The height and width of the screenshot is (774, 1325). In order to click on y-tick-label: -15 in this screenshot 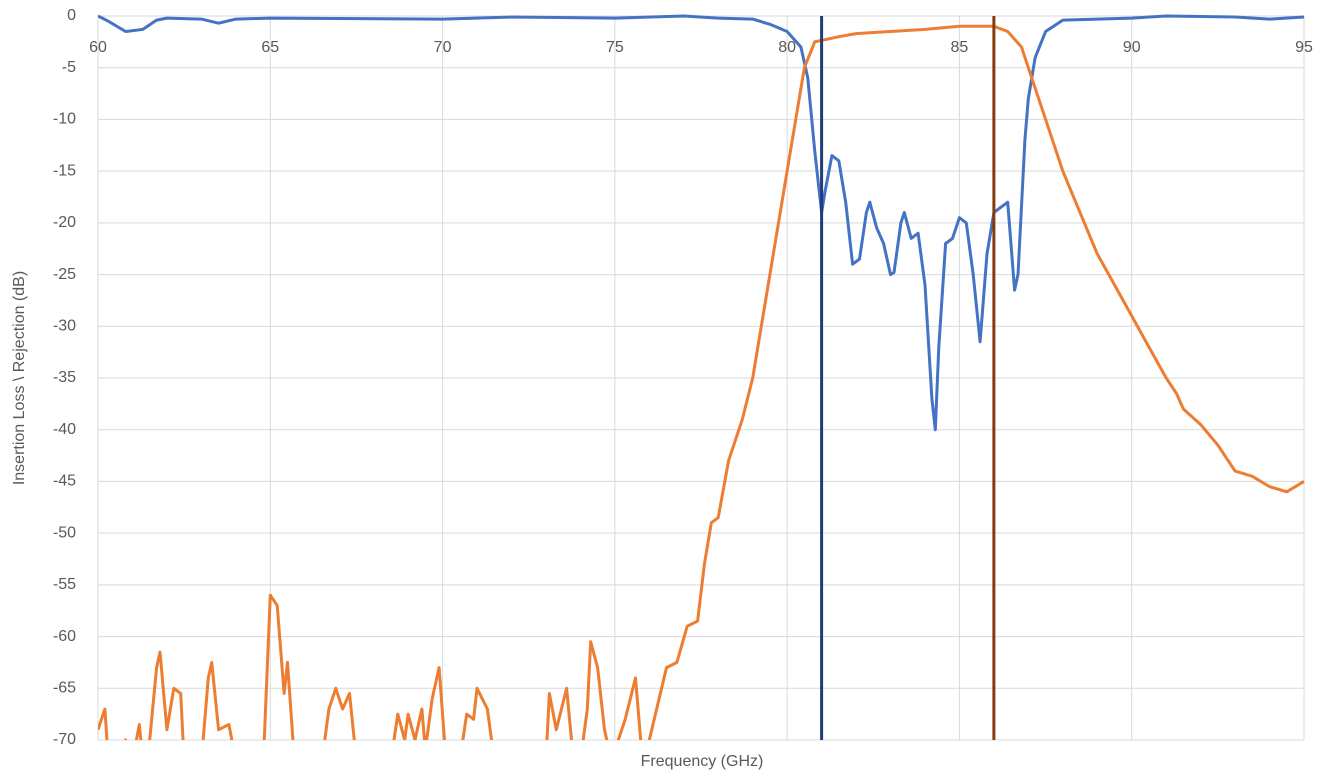, I will do `click(64, 170)`.